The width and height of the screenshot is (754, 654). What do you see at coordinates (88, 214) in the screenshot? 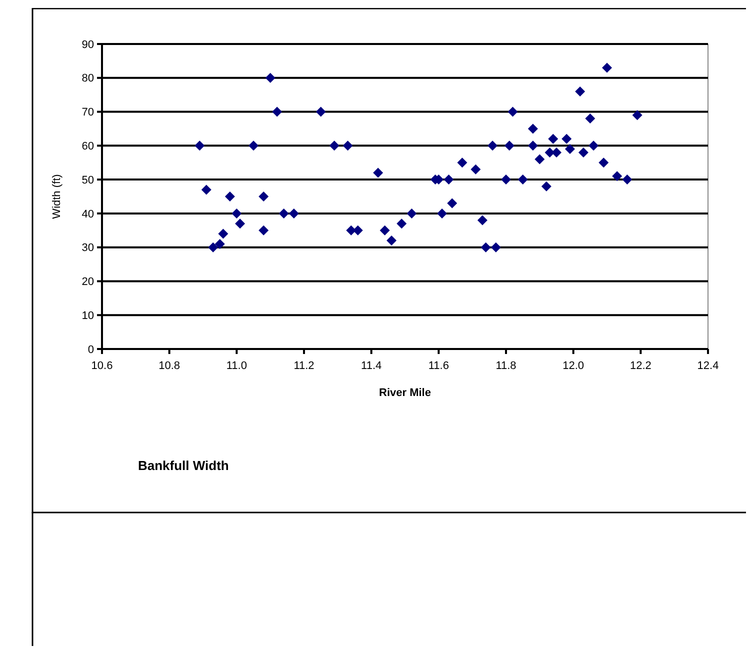
I see `y-tick-label: 40` at bounding box center [88, 214].